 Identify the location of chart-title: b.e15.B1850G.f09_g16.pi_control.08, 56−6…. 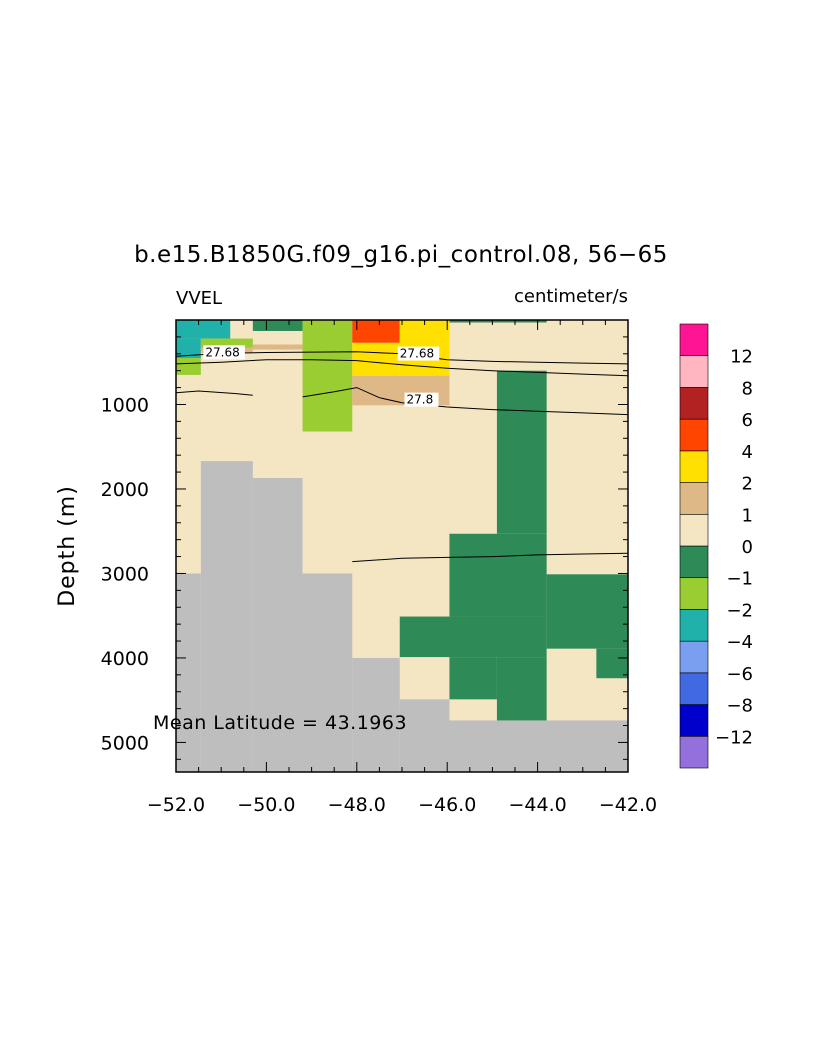
(401, 255).